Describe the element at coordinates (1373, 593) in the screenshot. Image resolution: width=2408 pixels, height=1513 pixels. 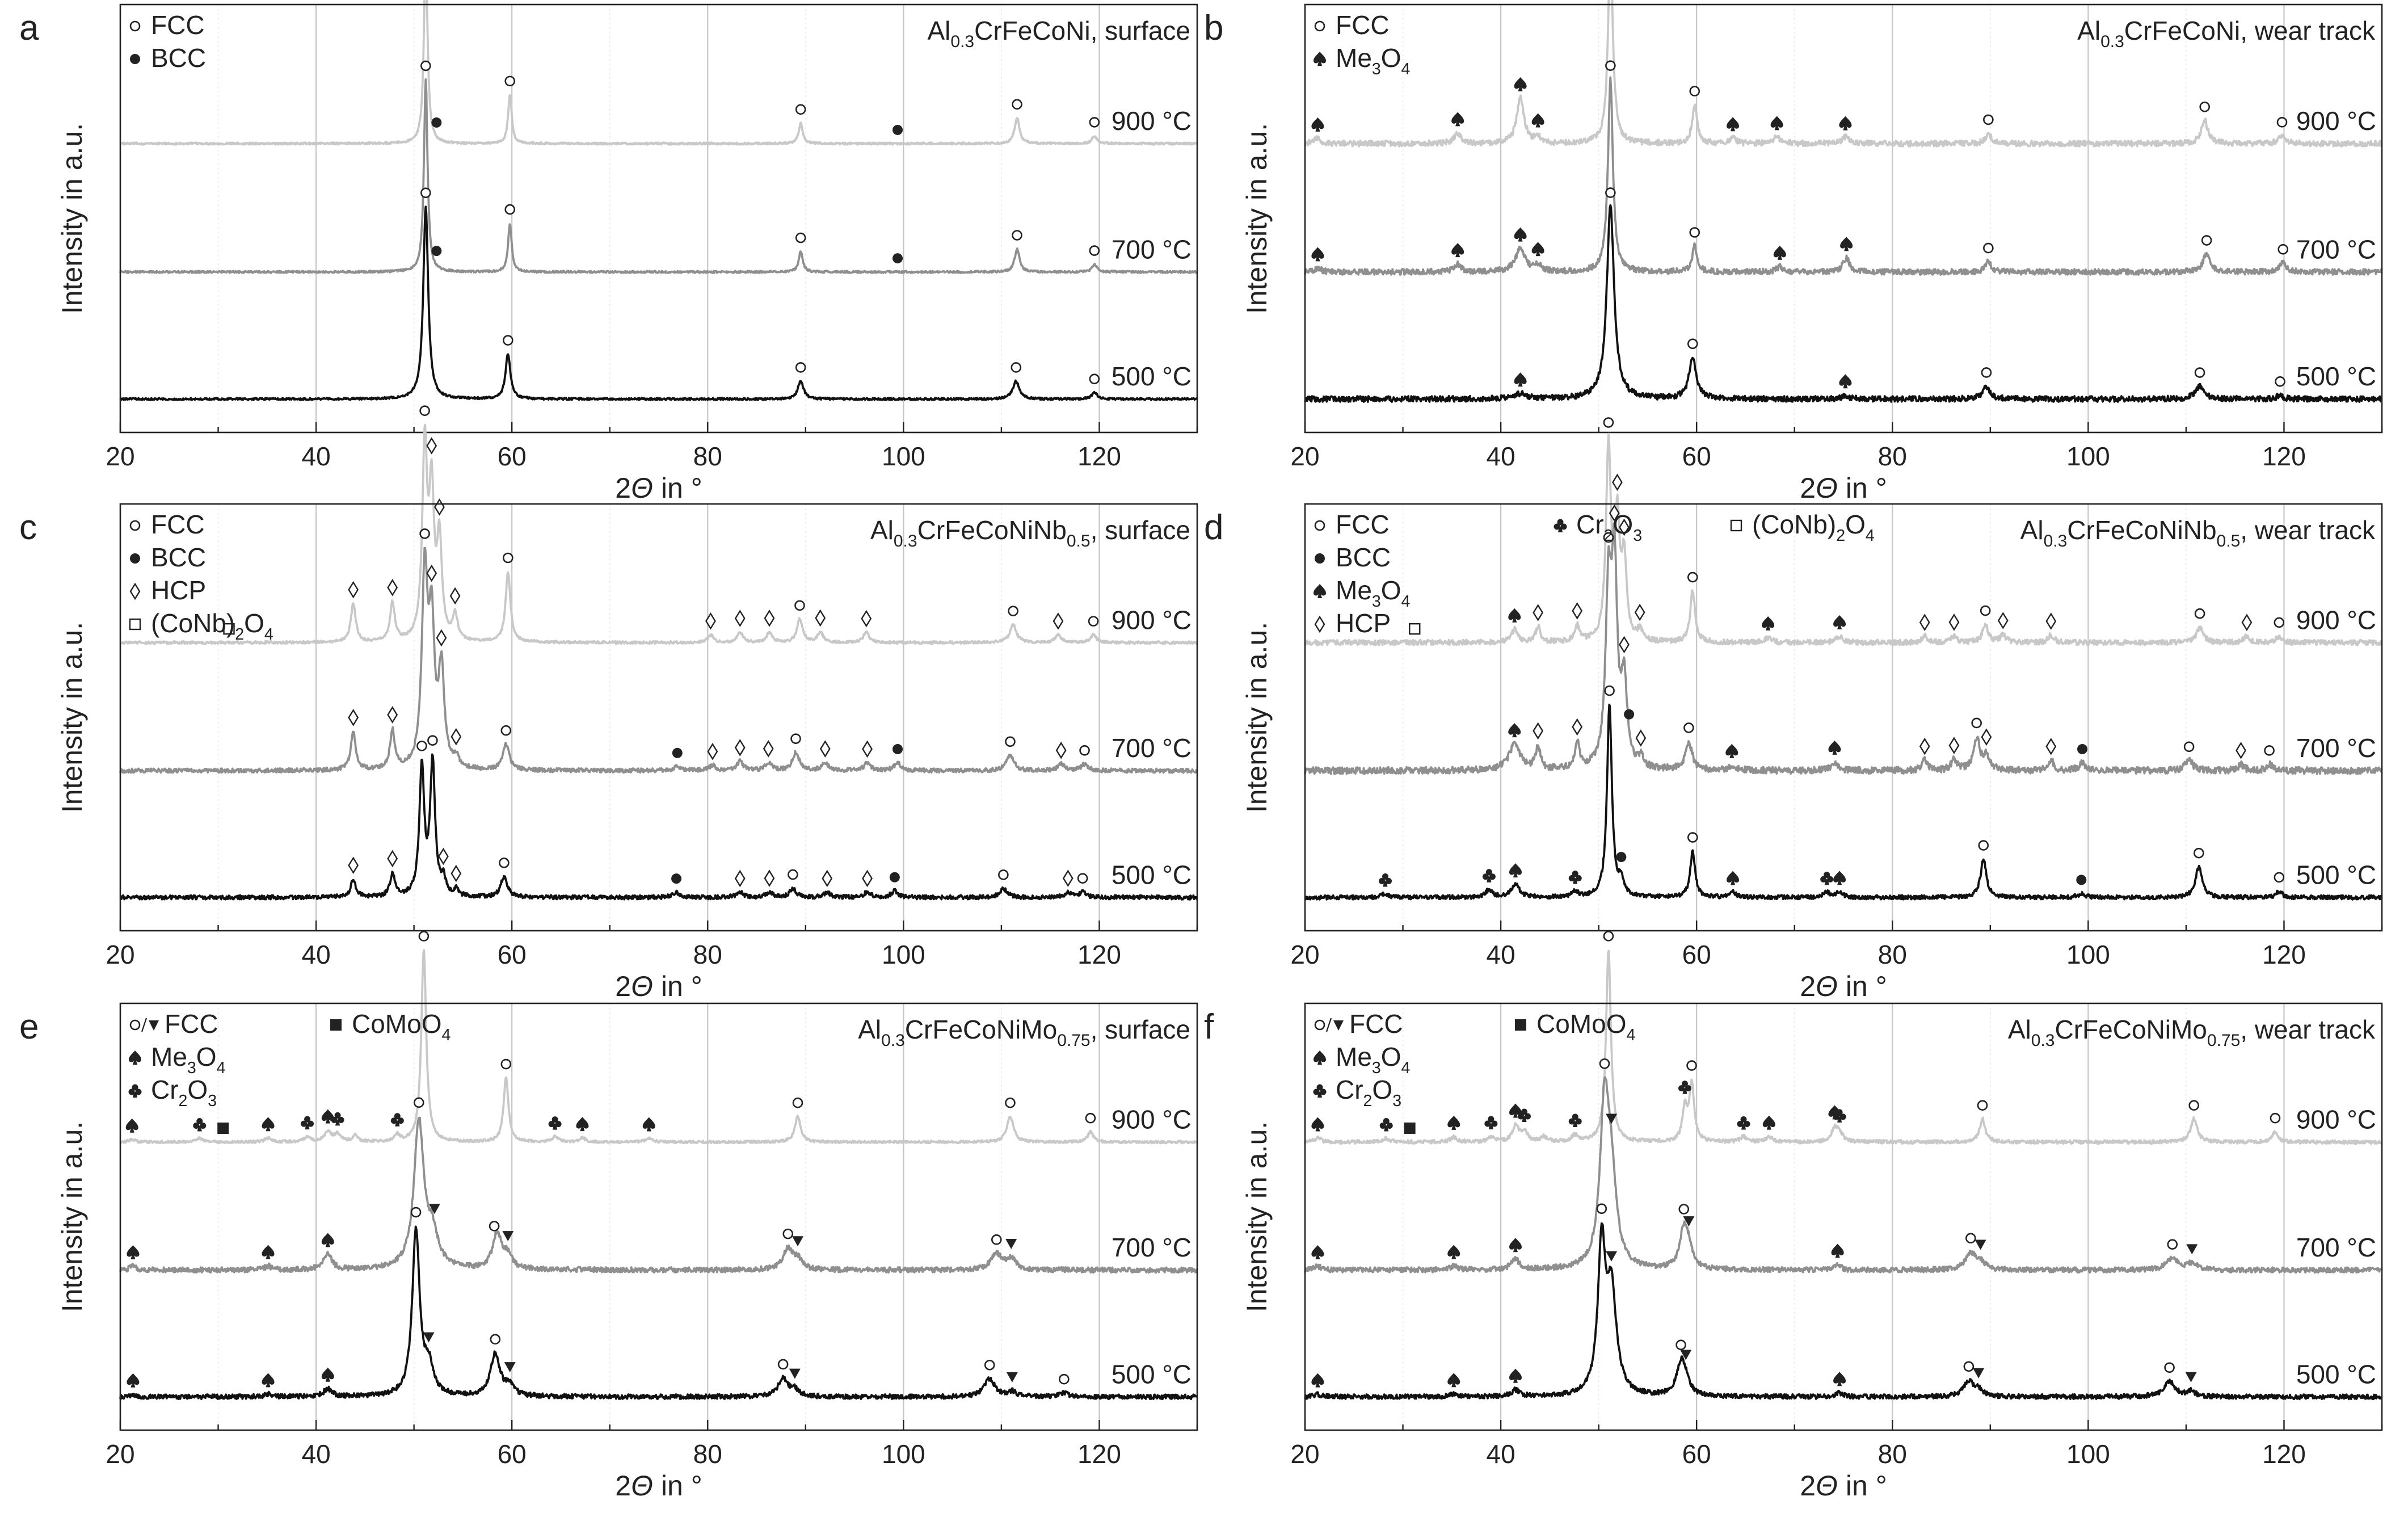
I see `legend-label: Me3O4` at that location.